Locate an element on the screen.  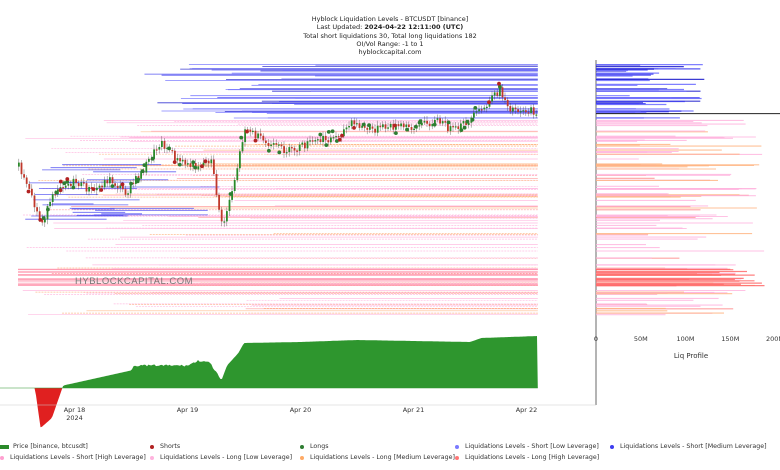
site-url: hyblockcapital.com is located at coordinates (390, 52).